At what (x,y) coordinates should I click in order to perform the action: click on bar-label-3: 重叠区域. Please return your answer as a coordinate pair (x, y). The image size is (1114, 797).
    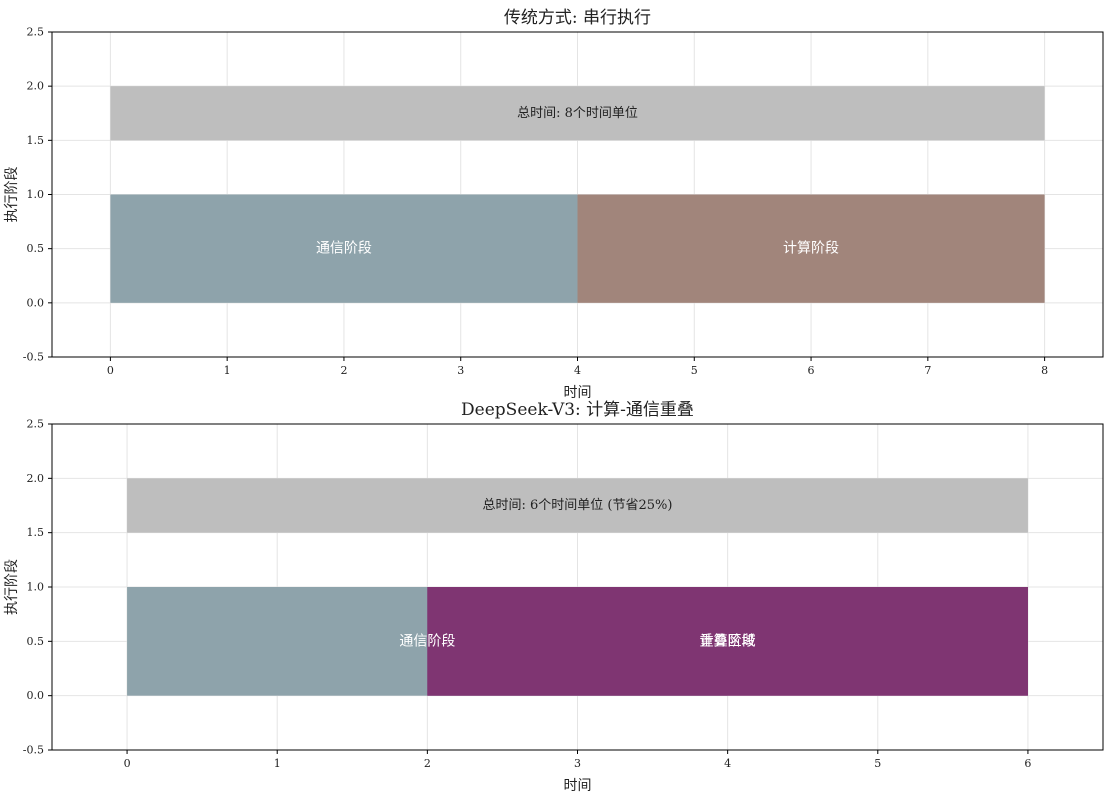
    Looking at the image, I should click on (728, 641).